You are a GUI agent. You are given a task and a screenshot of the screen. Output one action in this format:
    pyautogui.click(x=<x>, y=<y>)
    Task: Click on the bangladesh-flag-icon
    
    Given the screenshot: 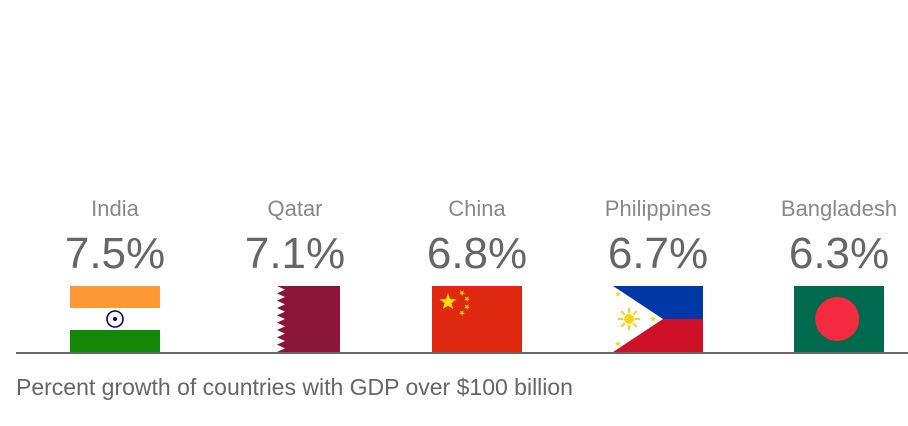 What is the action you would take?
    pyautogui.click(x=839, y=319)
    